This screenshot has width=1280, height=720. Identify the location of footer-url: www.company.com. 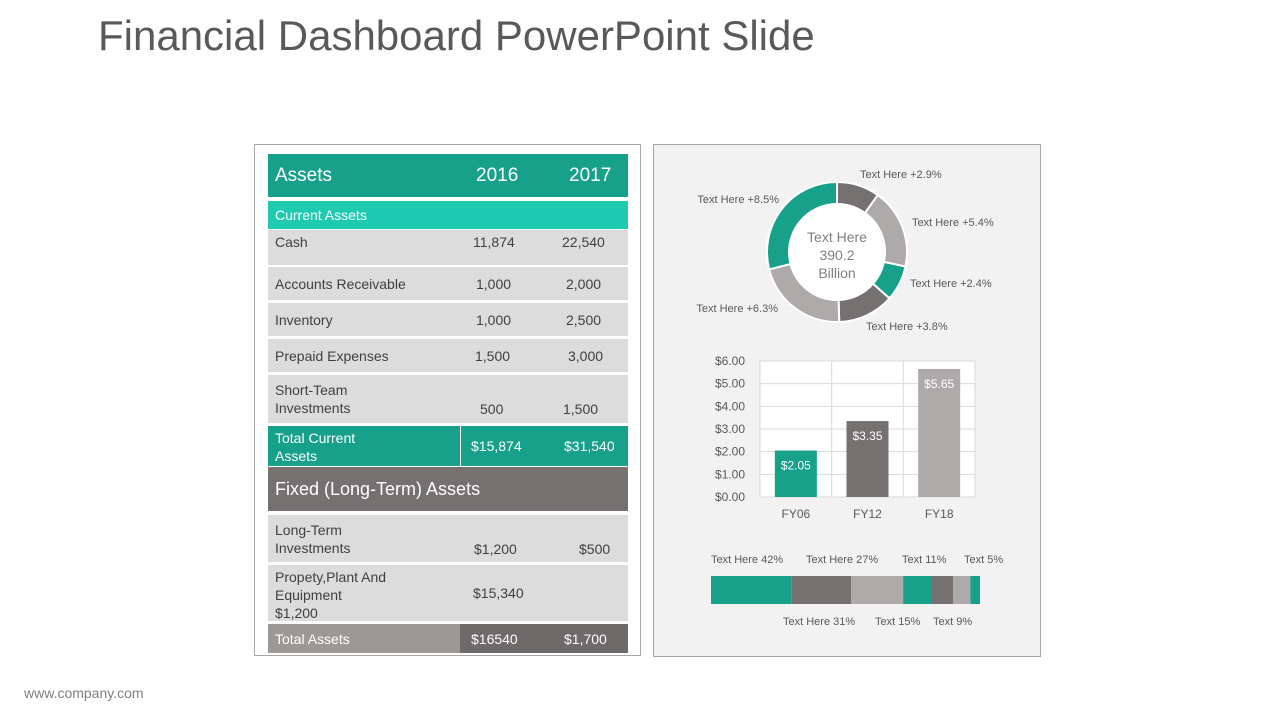
(84, 693).